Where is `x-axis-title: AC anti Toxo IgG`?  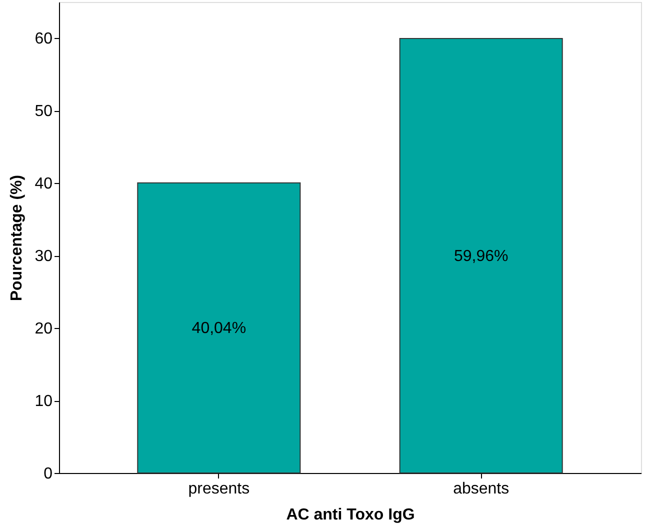
x-axis-title: AC anti Toxo IgG is located at coordinates (350, 515).